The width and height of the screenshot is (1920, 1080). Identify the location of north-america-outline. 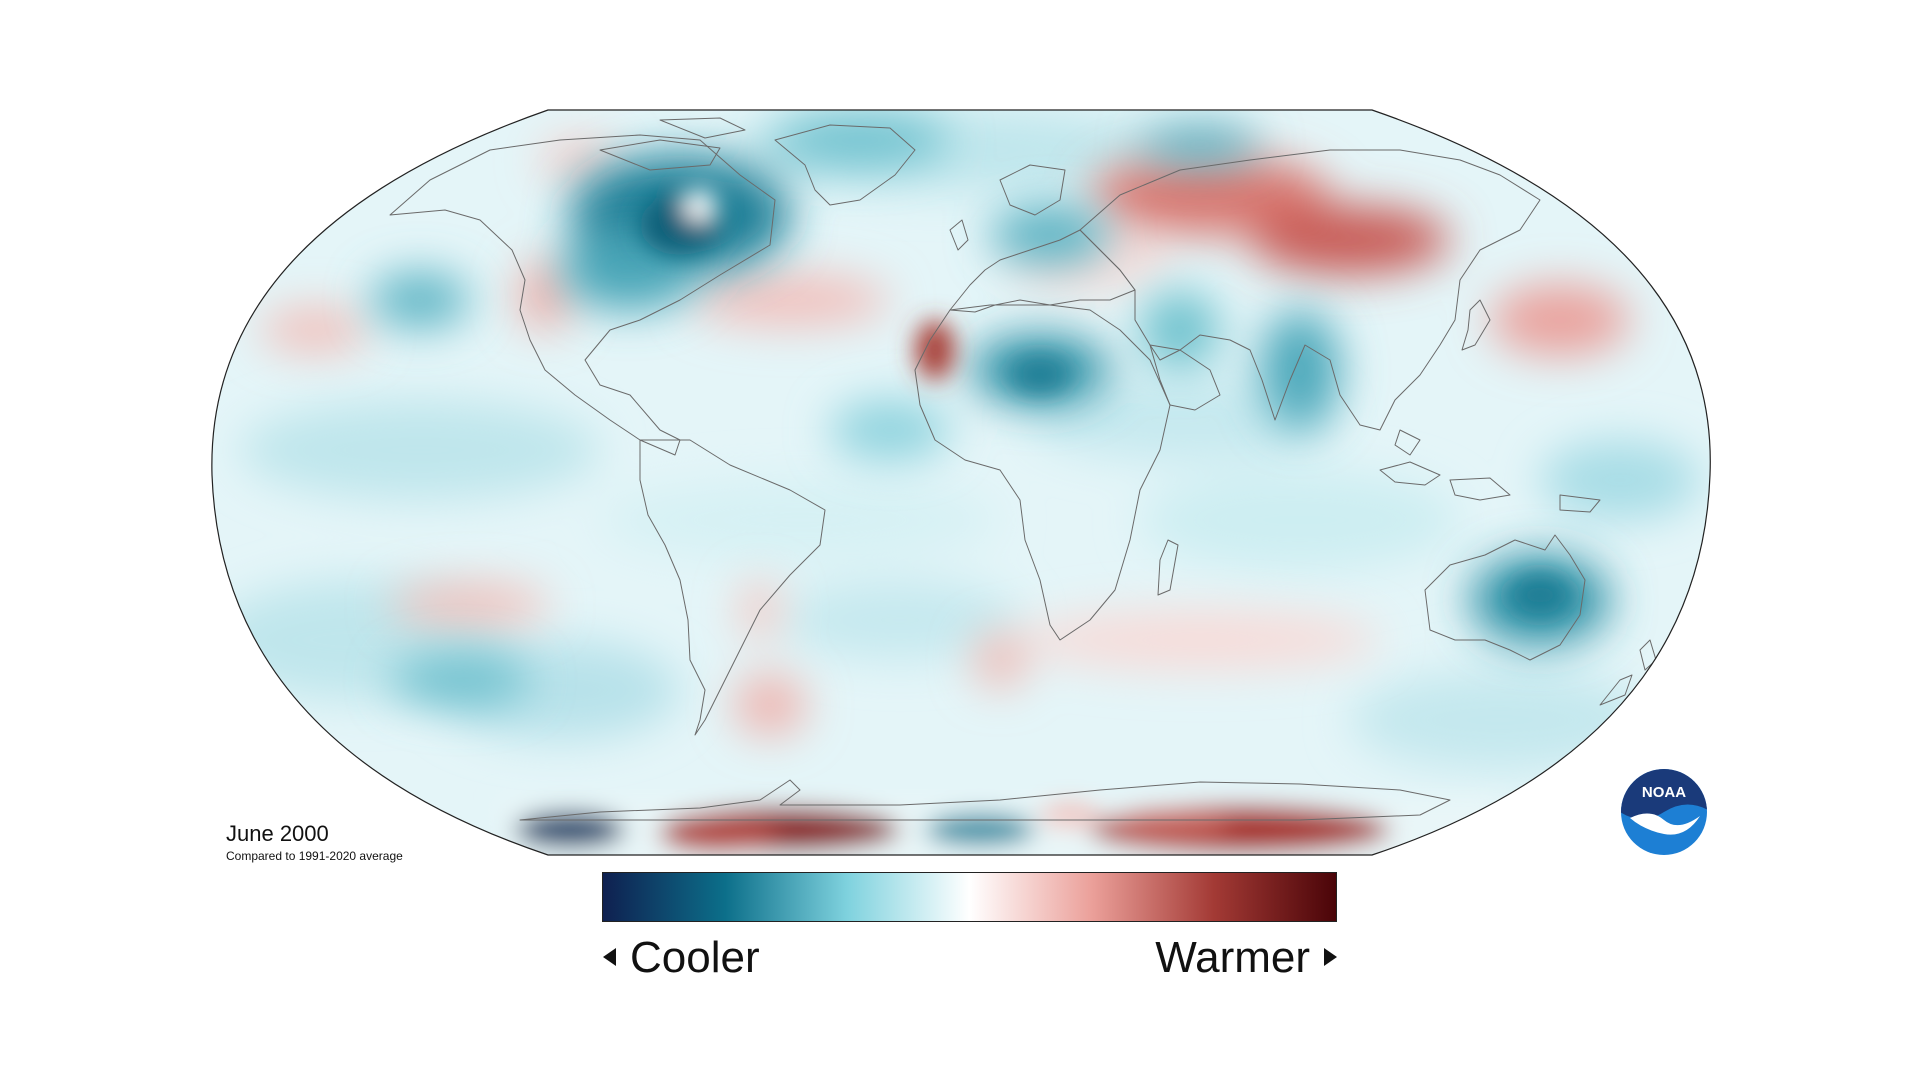
(582, 295).